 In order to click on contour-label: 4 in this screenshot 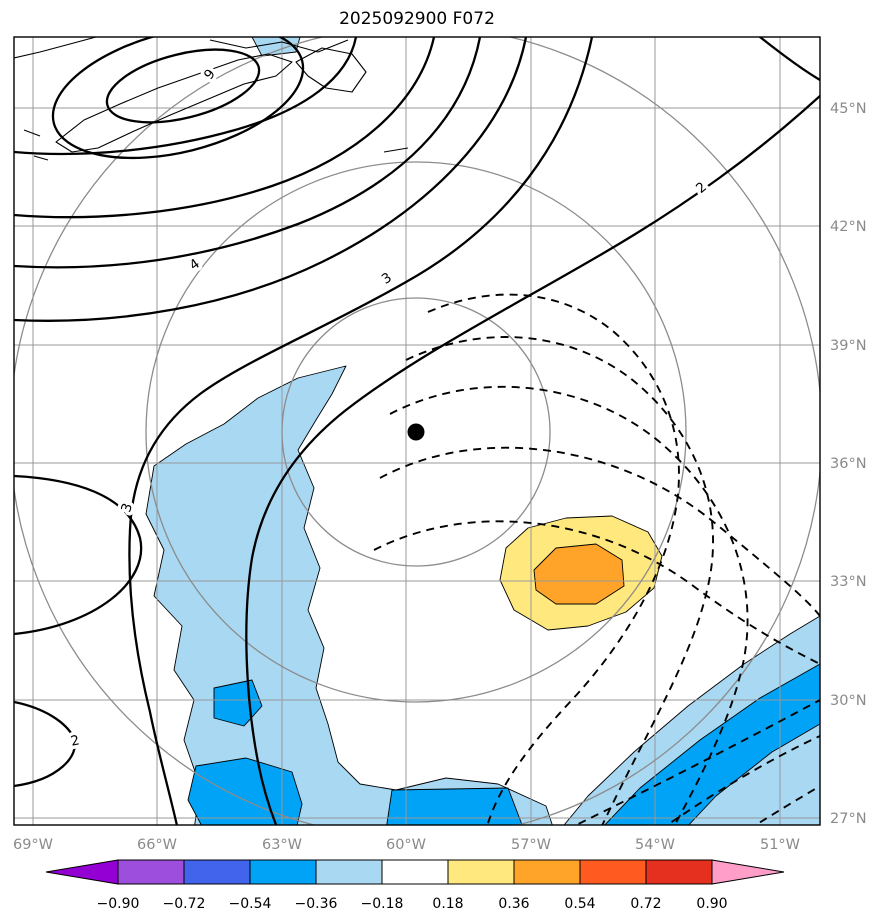, I will do `click(195, 265)`.